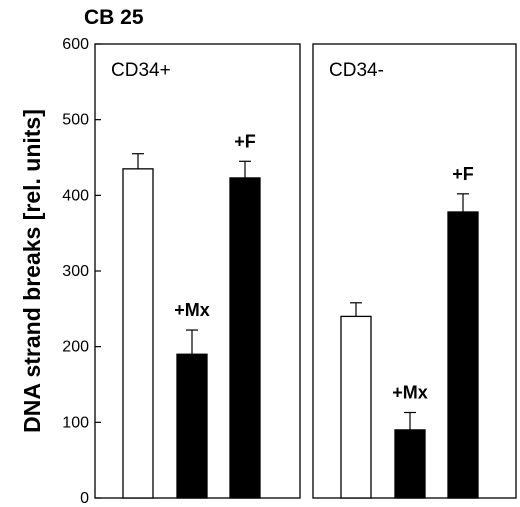 The width and height of the screenshot is (520, 507). I want to click on panel-label: CD34-, so click(356, 70).